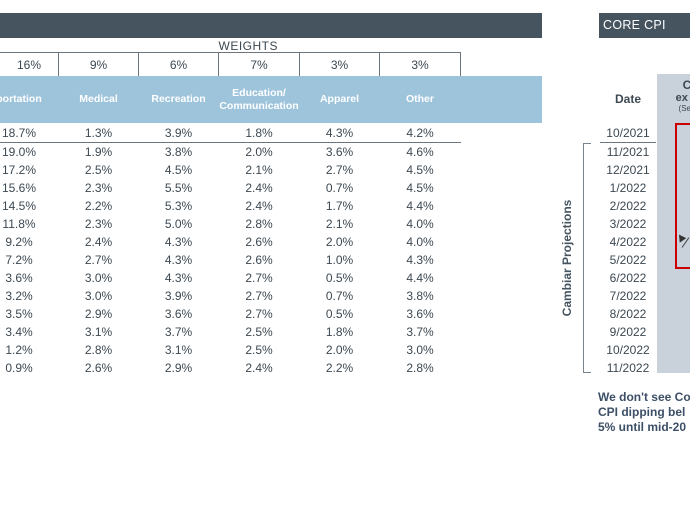 Image resolution: width=690 pixels, height=518 pixels. I want to click on weights-row: 16% 9% 6% 7% 3% 3%, so click(230, 64).